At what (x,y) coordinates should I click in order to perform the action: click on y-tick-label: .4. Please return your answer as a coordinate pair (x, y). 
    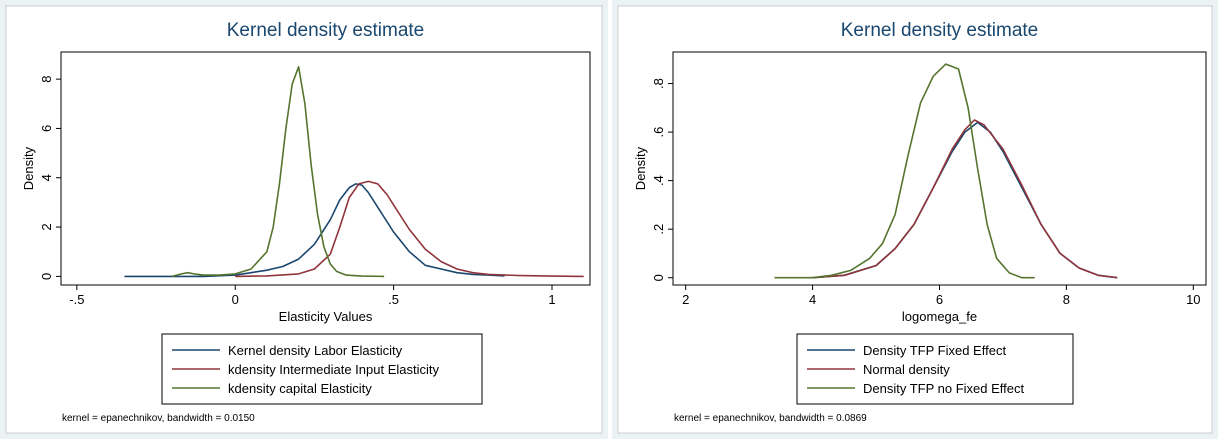
    Looking at the image, I should click on (658, 180).